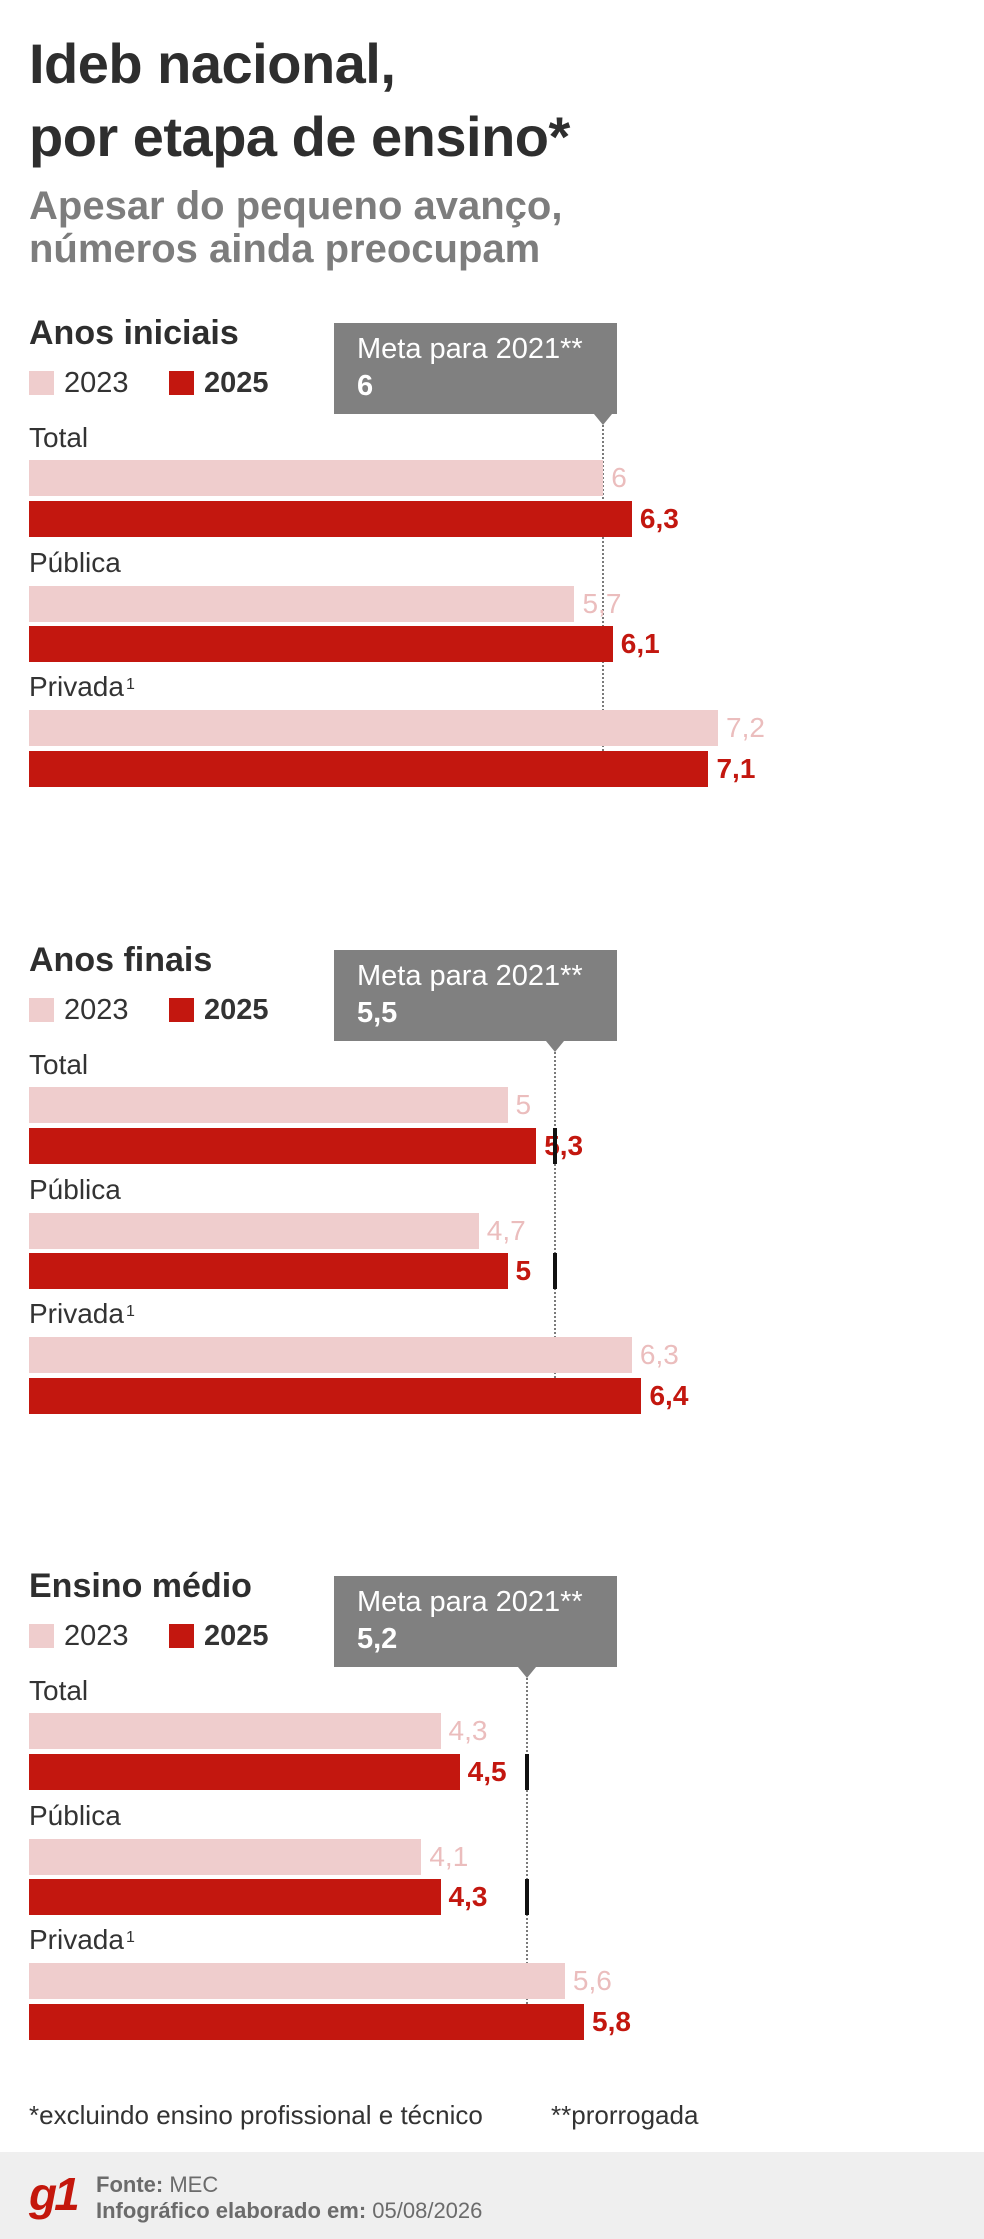 Image resolution: width=984 pixels, height=2239 pixels. What do you see at coordinates (523, 1270) in the screenshot?
I see `value-label-publica-2025: 5` at bounding box center [523, 1270].